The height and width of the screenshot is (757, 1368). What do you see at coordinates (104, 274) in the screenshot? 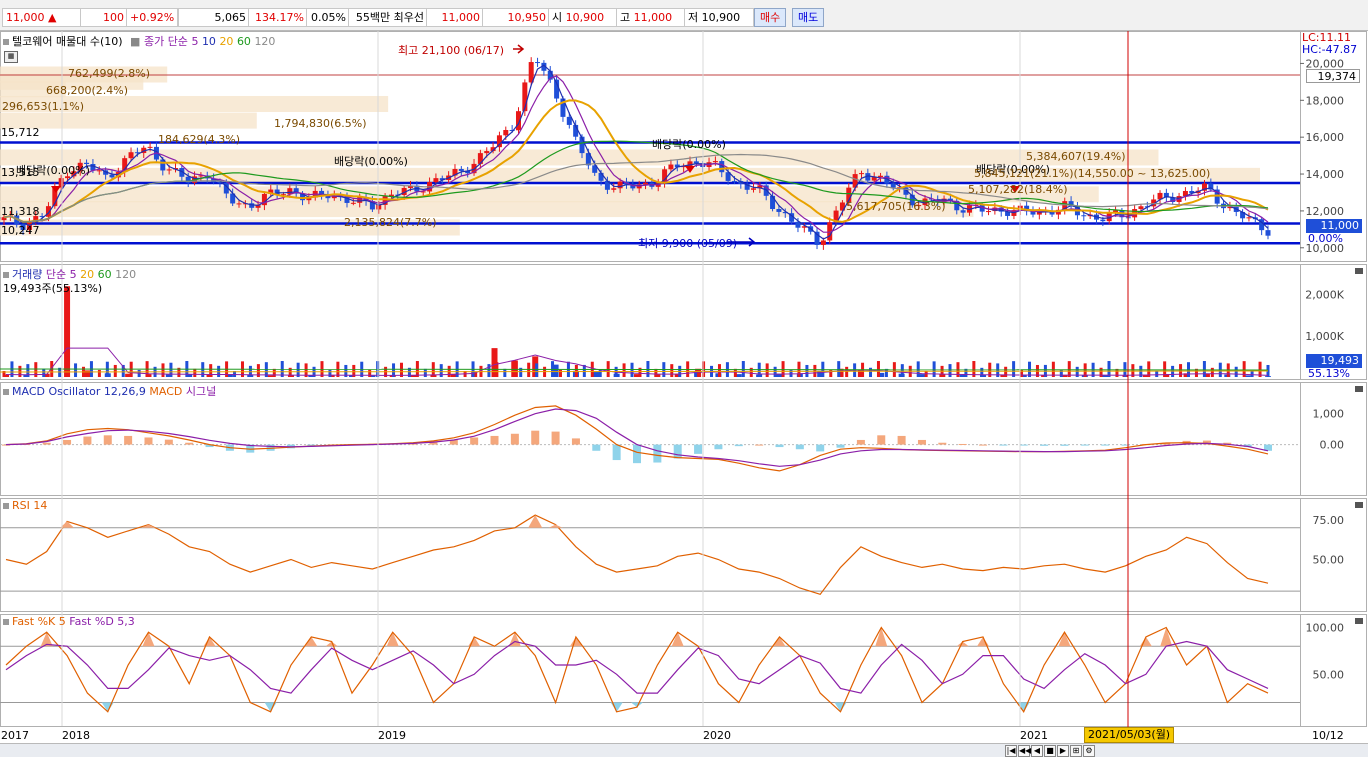
I see `legend-v60: 60` at bounding box center [104, 274].